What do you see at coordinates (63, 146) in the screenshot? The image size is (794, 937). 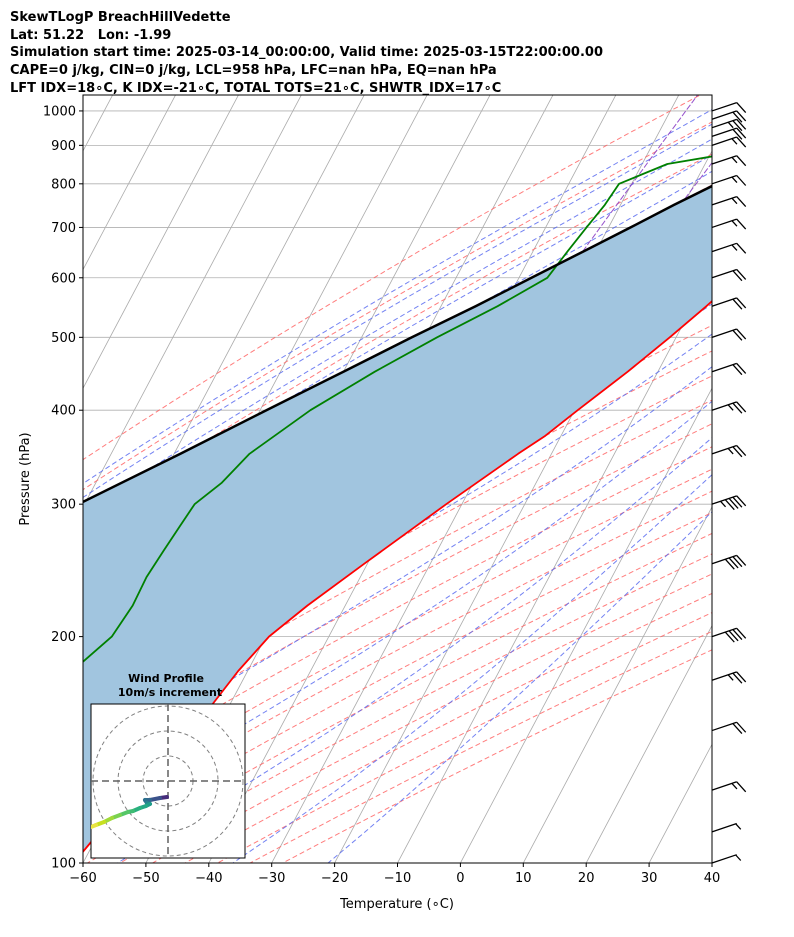 I see `y-tick-label: 900` at bounding box center [63, 146].